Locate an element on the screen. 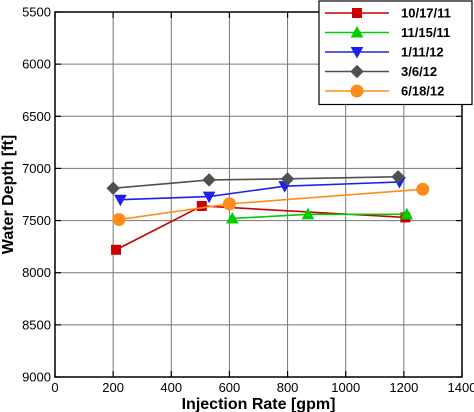 This screenshot has width=474, height=412. y-tick-label: 9000 is located at coordinates (36, 377).